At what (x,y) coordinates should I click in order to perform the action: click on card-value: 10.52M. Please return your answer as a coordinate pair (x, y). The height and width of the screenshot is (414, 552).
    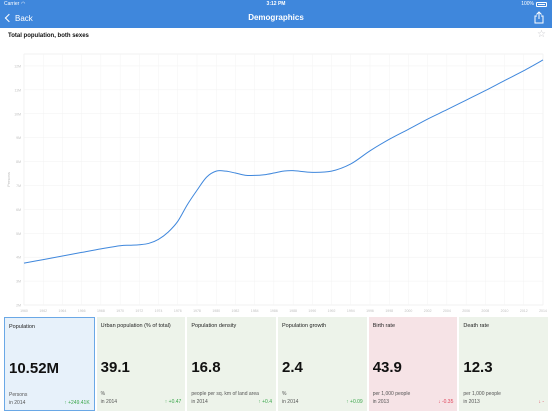
    Looking at the image, I should click on (34, 368).